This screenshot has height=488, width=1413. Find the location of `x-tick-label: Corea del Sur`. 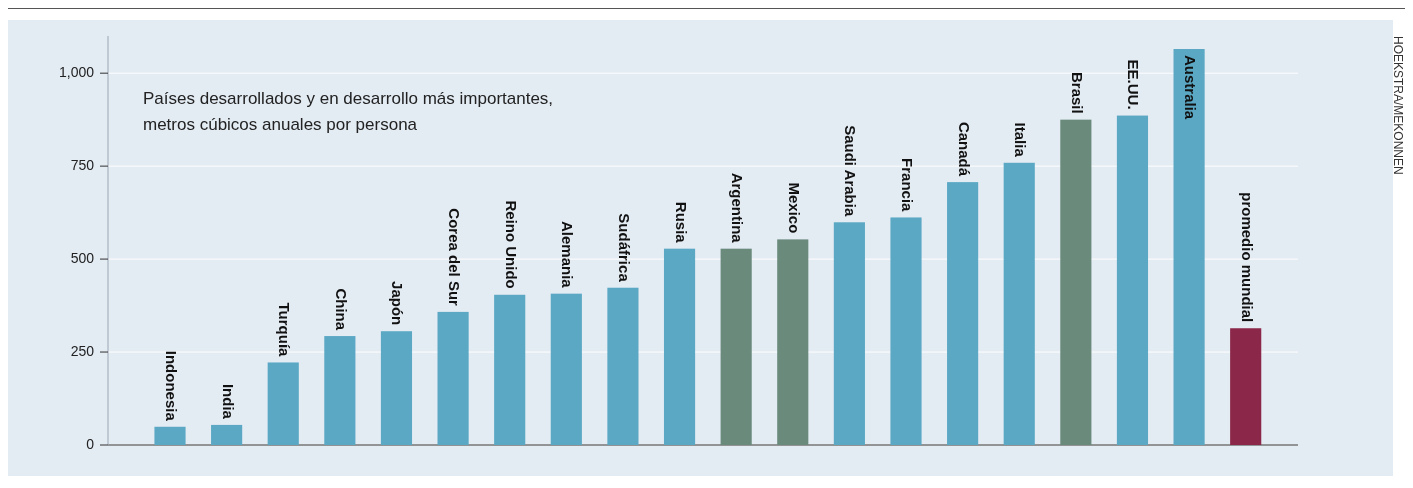

x-tick-label: Corea del Sur is located at coordinates (455, 257).